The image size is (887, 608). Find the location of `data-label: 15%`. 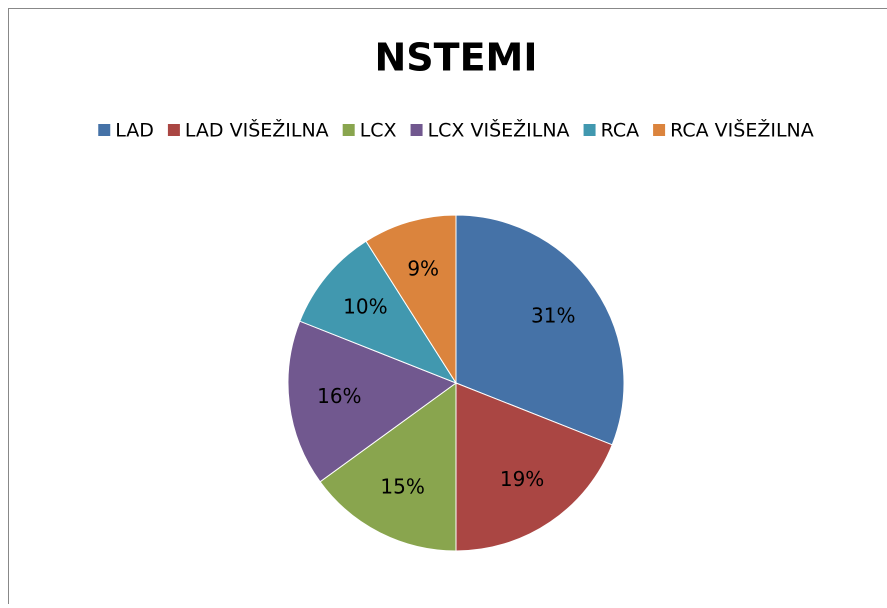

data-label: 15% is located at coordinates (402, 486).